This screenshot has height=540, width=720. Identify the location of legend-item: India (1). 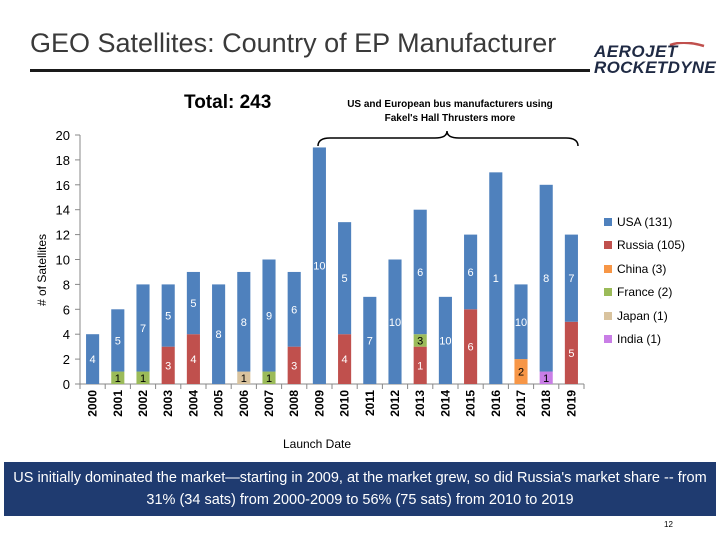
(644, 340).